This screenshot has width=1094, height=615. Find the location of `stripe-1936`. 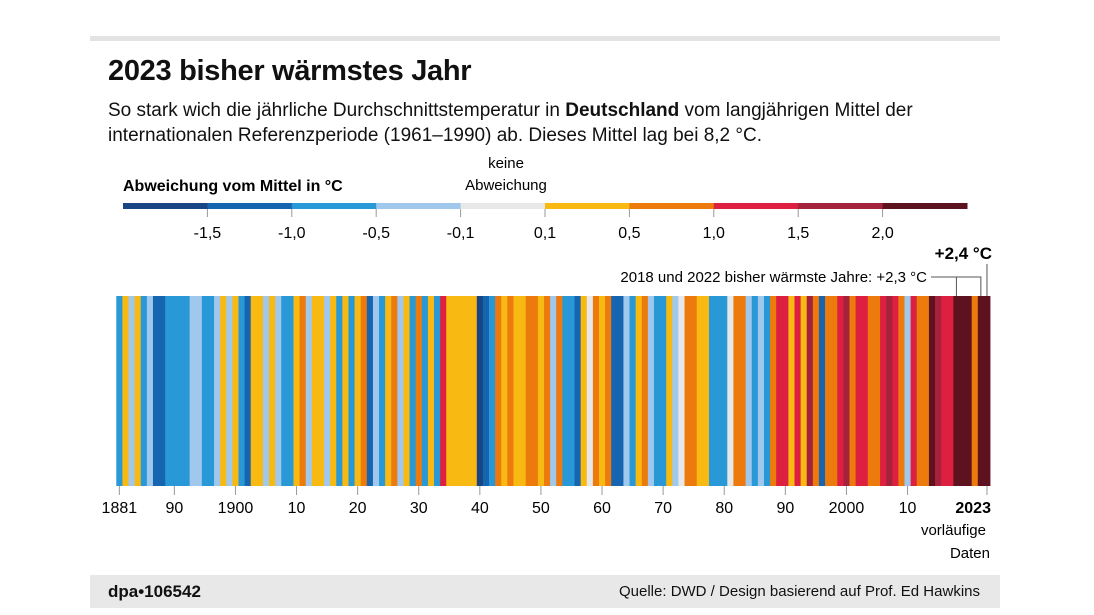

stripe-1936 is located at coordinates (455, 391).